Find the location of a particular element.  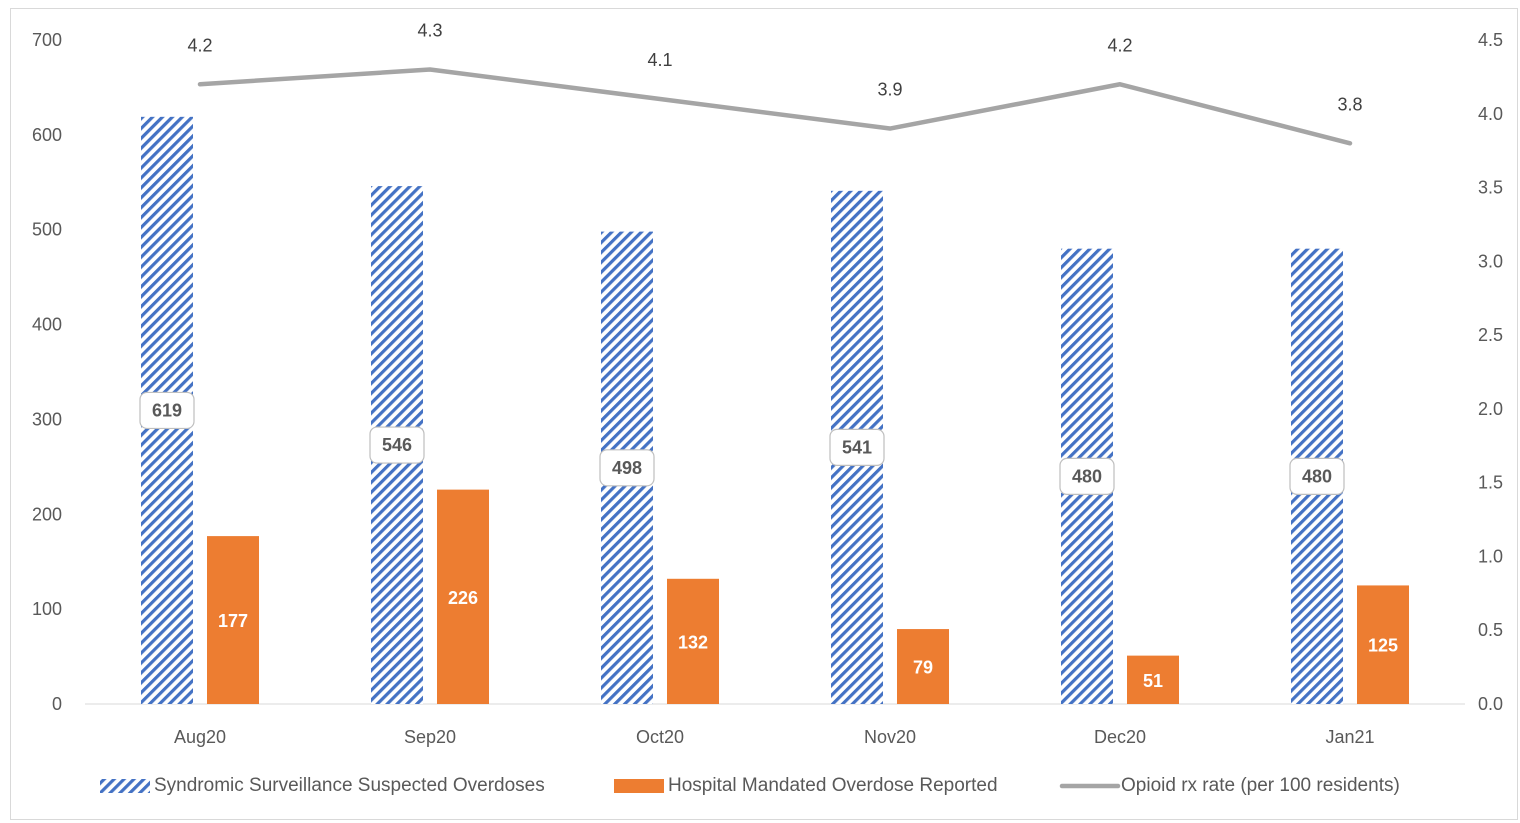

legend-label-opioid: Opioid rx rate (per 100 residents) is located at coordinates (1260, 785).